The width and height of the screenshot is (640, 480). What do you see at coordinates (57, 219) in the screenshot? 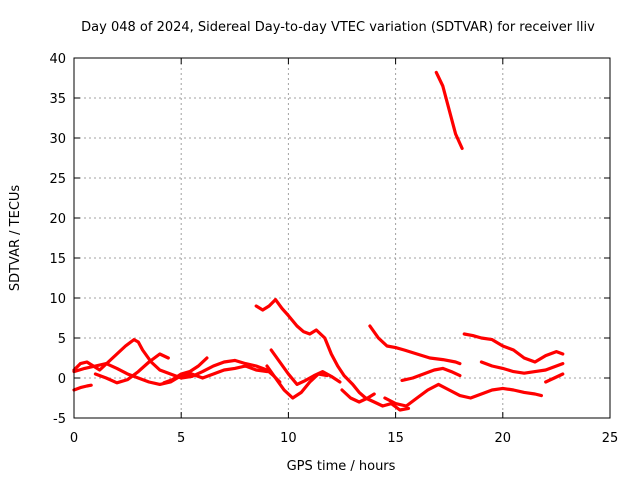
I see `y-tick-label: 20` at bounding box center [57, 219].